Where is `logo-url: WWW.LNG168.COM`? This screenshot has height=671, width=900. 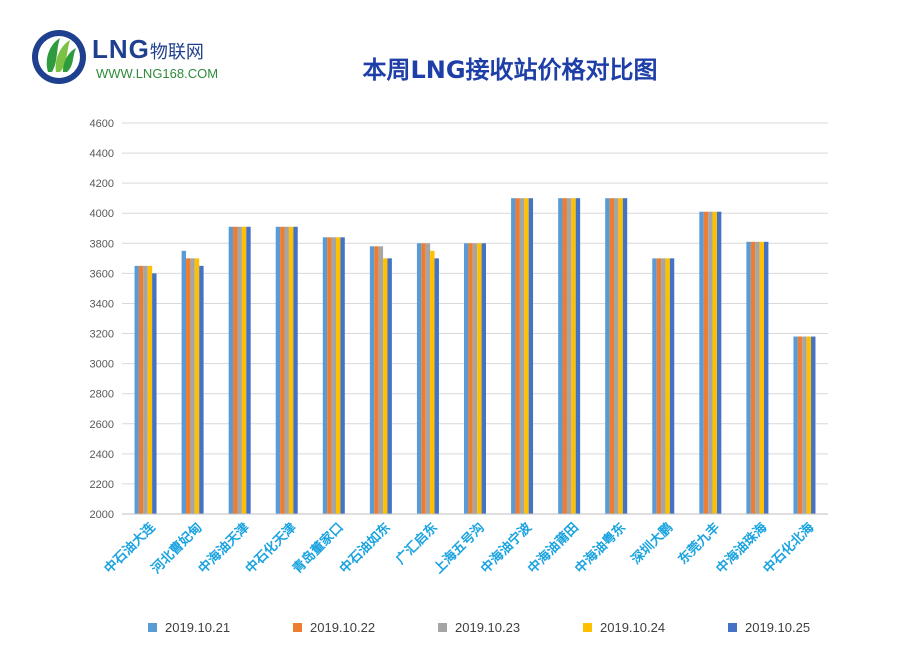 logo-url: WWW.LNG168.COM is located at coordinates (157, 73).